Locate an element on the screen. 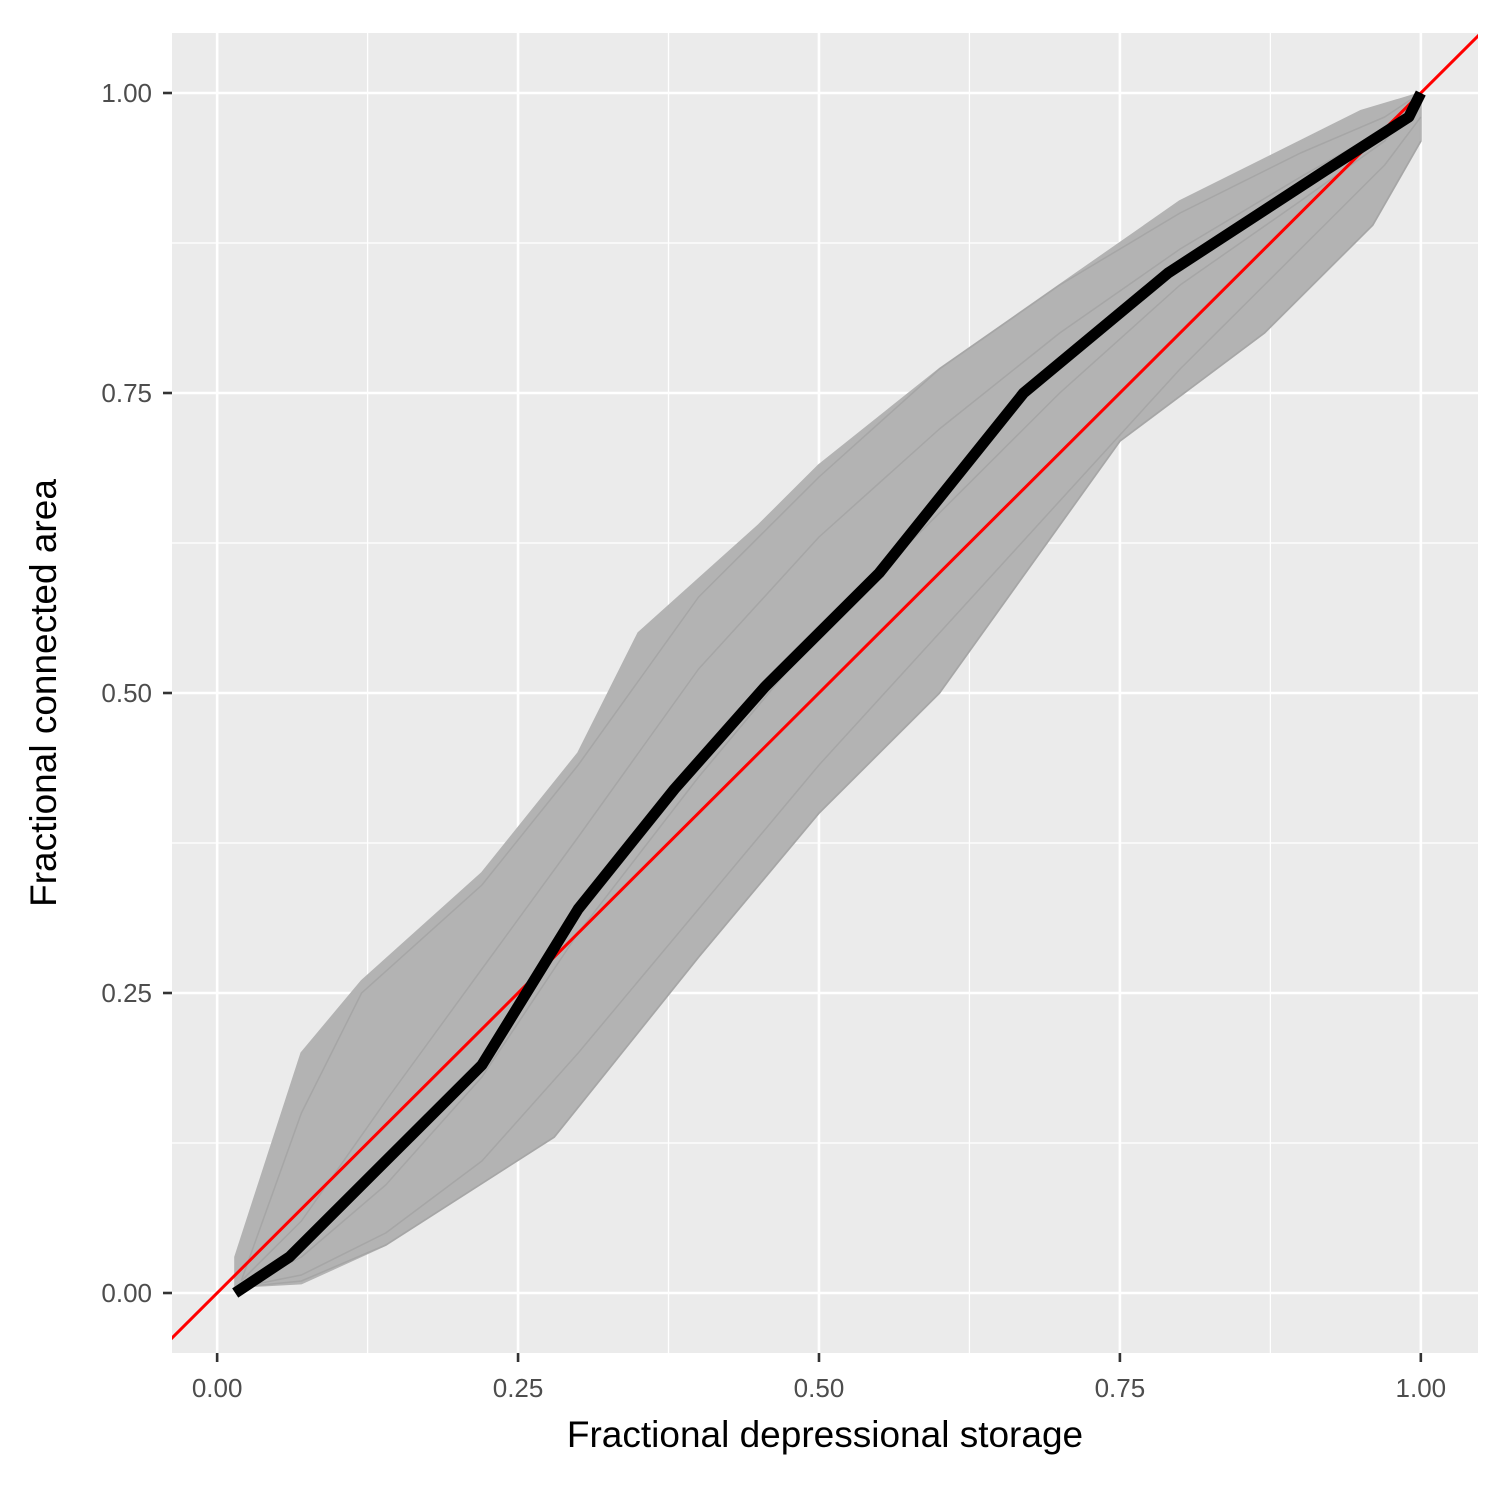  y-tick-label: 1.00 is located at coordinates (126, 93).